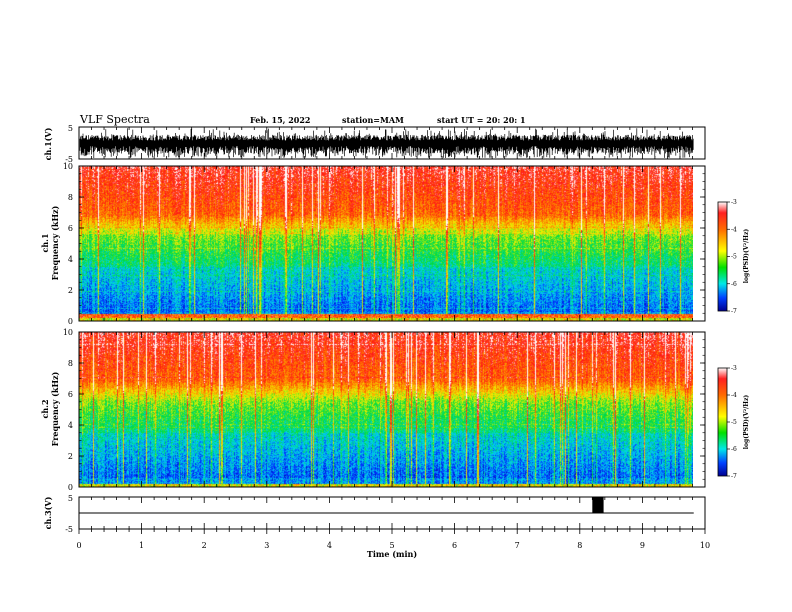  What do you see at coordinates (70, 425) in the screenshot?
I see `spec2-yt-label-2: 4` at bounding box center [70, 425].